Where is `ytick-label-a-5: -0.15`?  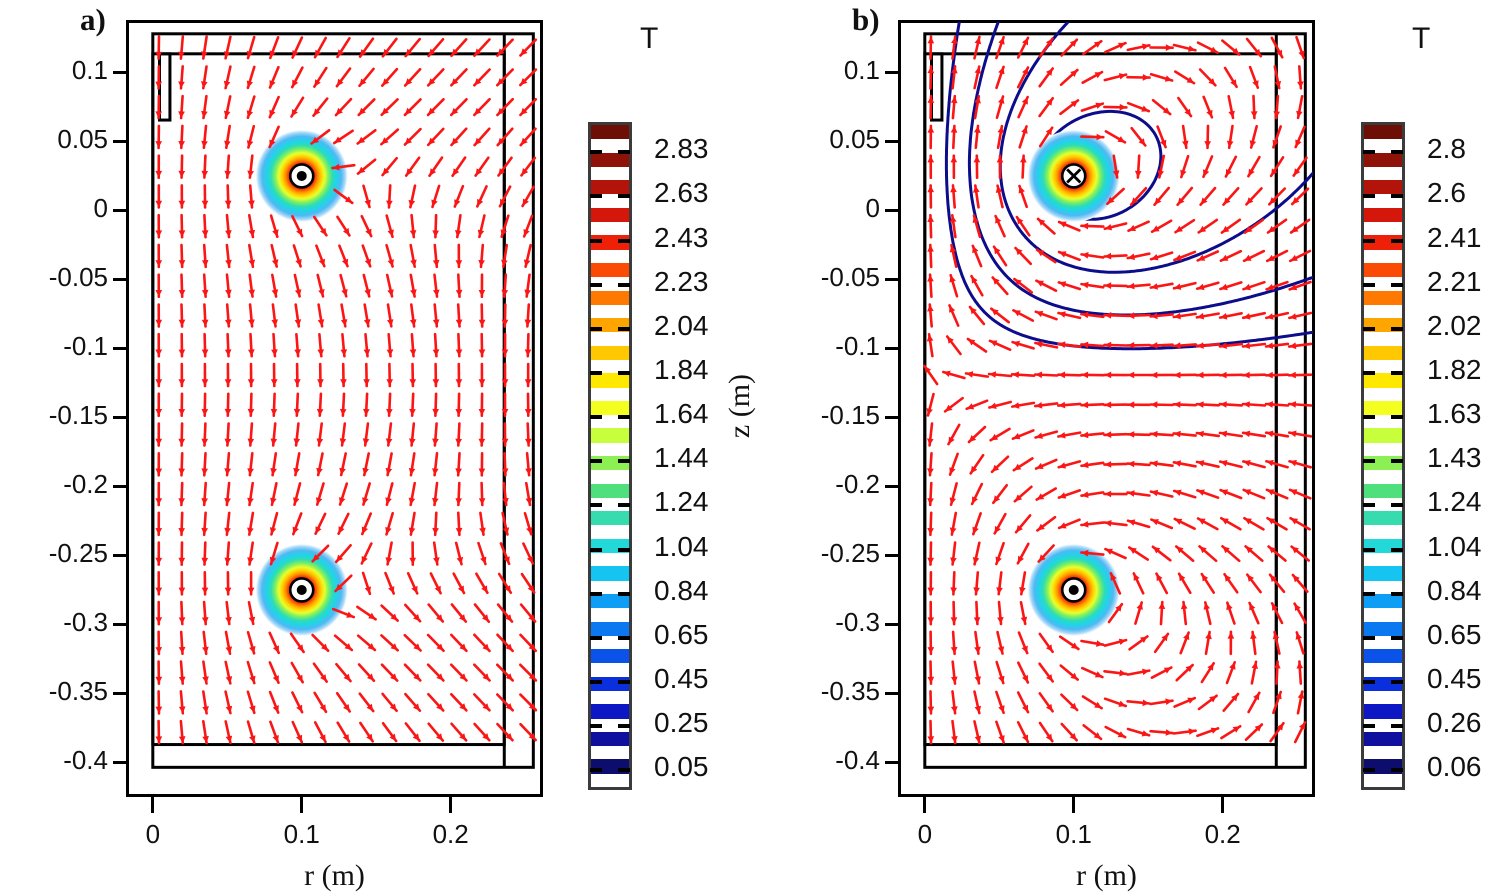 ytick-label-a-5: -0.15 is located at coordinates (78, 415).